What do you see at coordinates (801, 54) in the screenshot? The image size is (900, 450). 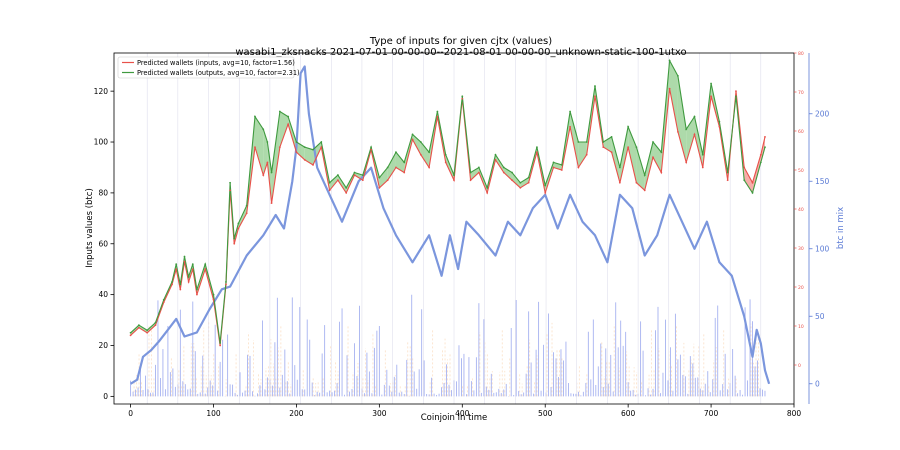 I see `y-red-tick-label: 80` at bounding box center [801, 54].